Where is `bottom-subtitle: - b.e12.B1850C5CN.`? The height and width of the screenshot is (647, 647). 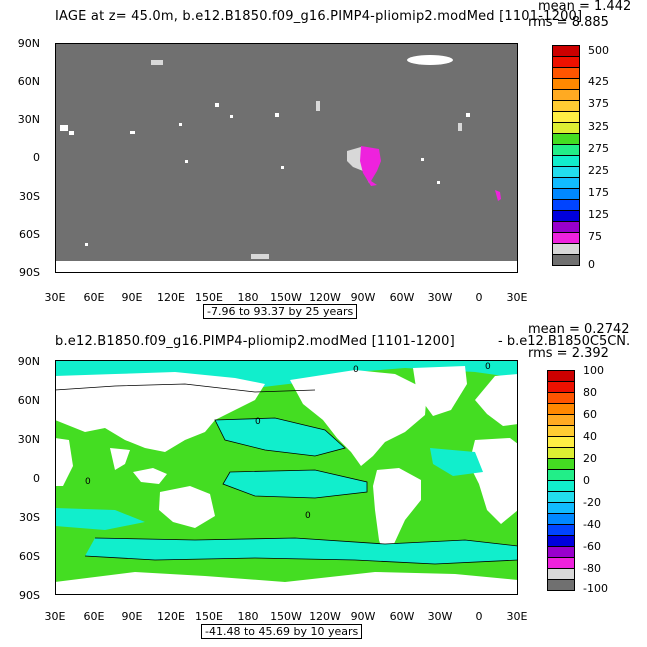
bottom-subtitle: - b.e12.B1850C5CN. is located at coordinates (564, 341).